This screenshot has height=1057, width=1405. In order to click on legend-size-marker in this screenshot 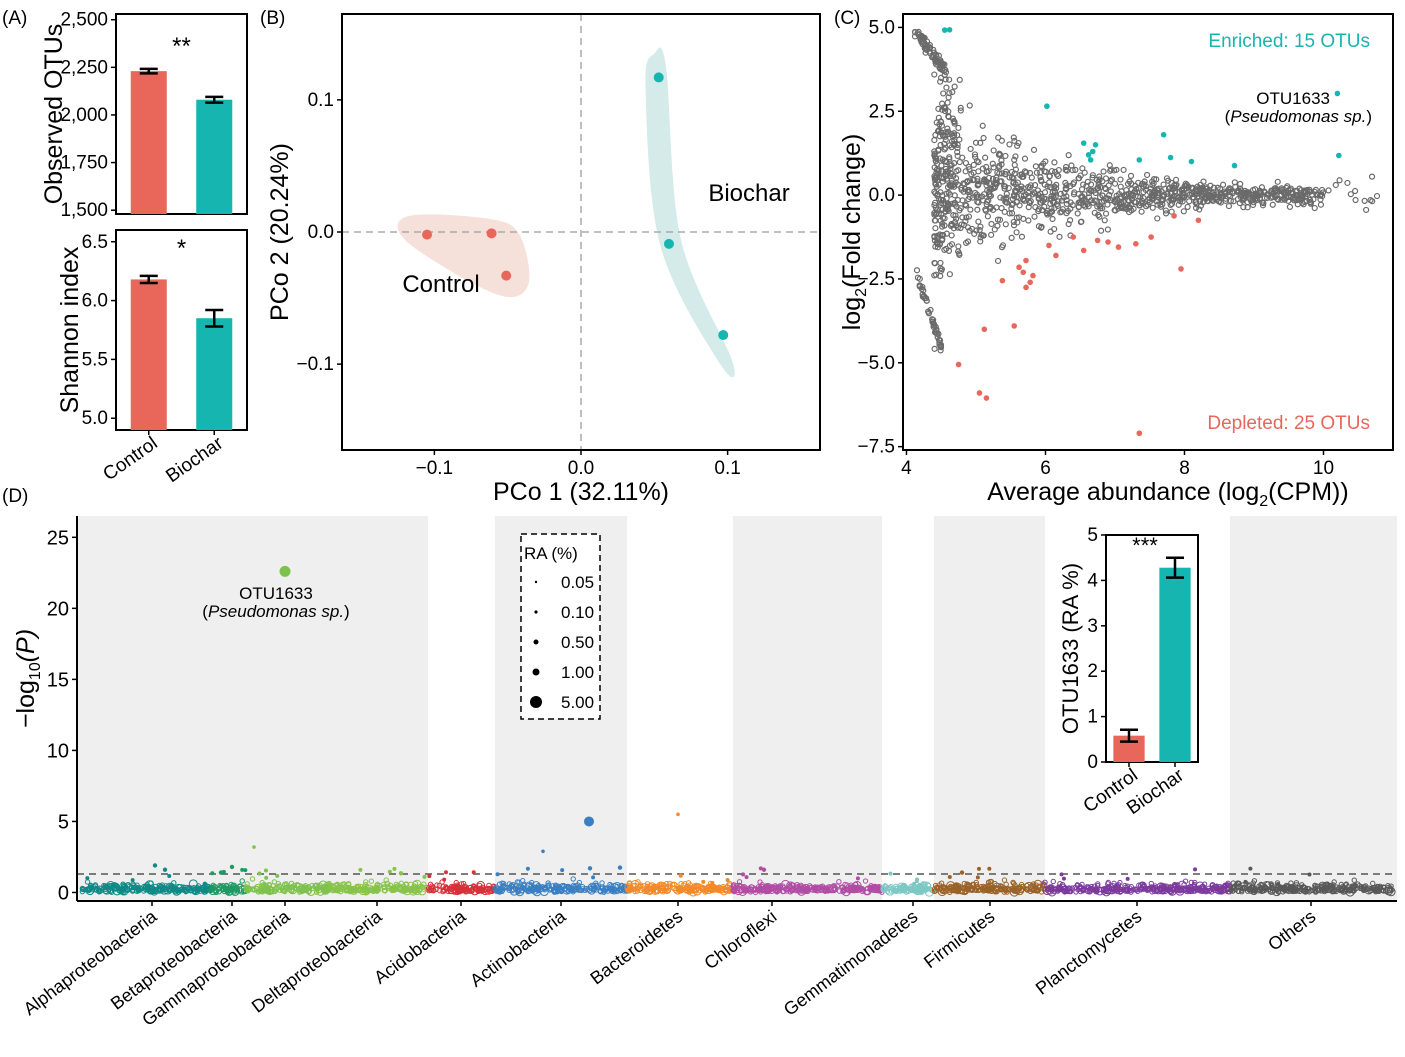, I will do `click(536, 642)`.